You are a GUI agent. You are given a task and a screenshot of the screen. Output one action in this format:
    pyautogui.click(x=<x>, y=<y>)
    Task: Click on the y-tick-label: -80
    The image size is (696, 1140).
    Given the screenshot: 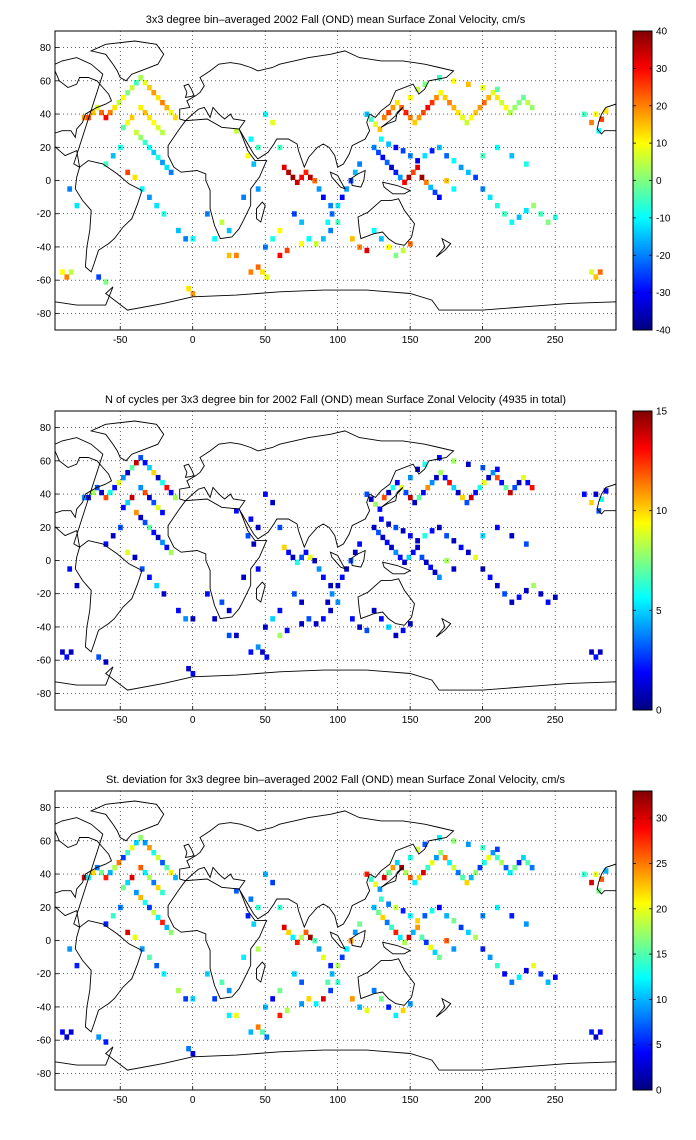 What is the action you would take?
    pyautogui.click(x=44, y=694)
    